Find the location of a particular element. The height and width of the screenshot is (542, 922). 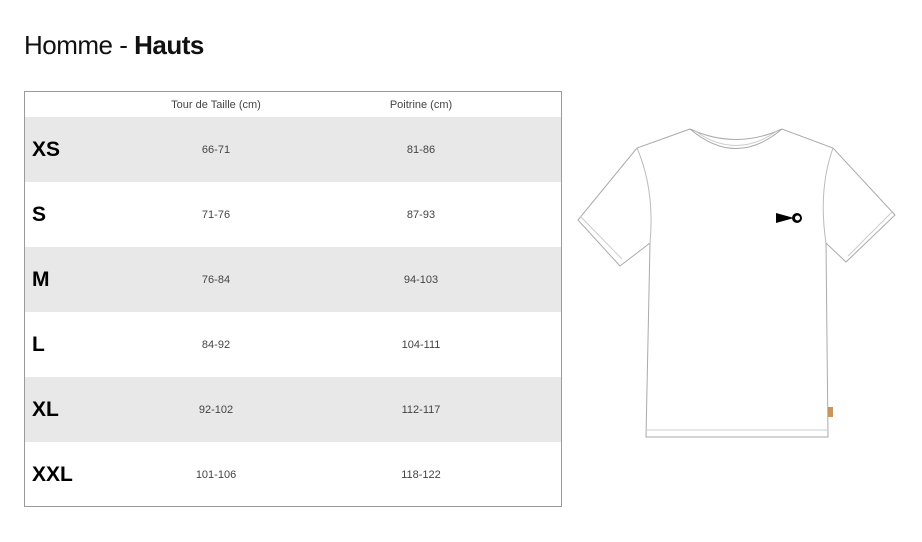

table-row: L 84-92 104-111 is located at coordinates (293, 344).